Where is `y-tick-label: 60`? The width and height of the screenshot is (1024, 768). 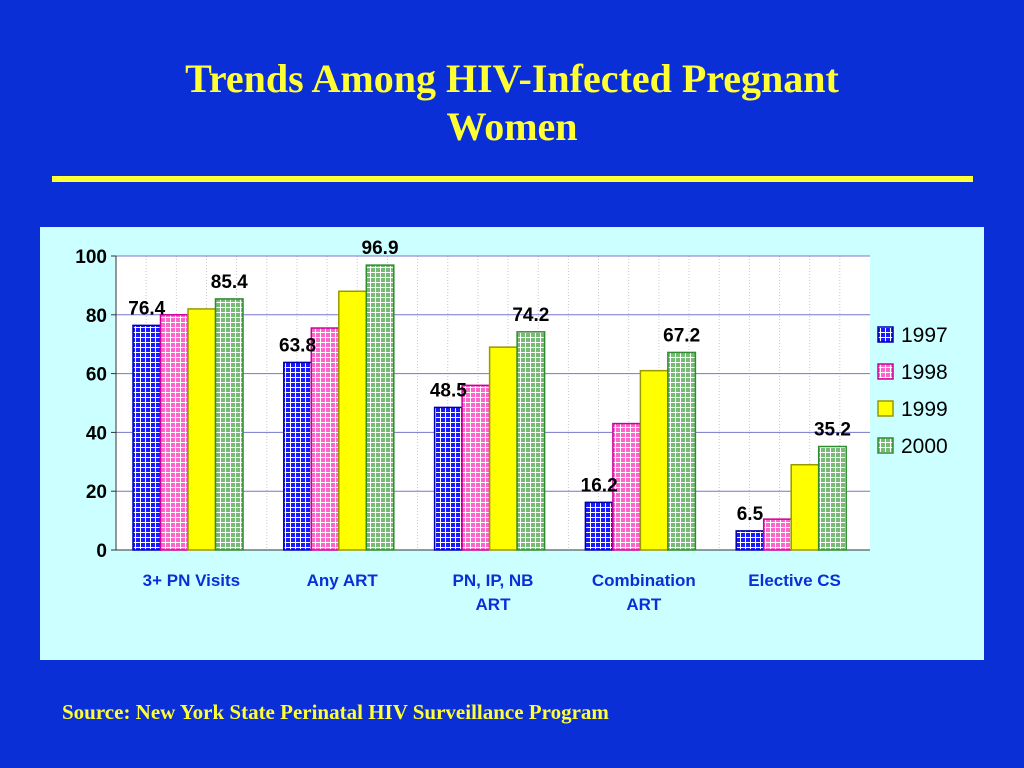
y-tick-label: 60 is located at coordinates (96, 375).